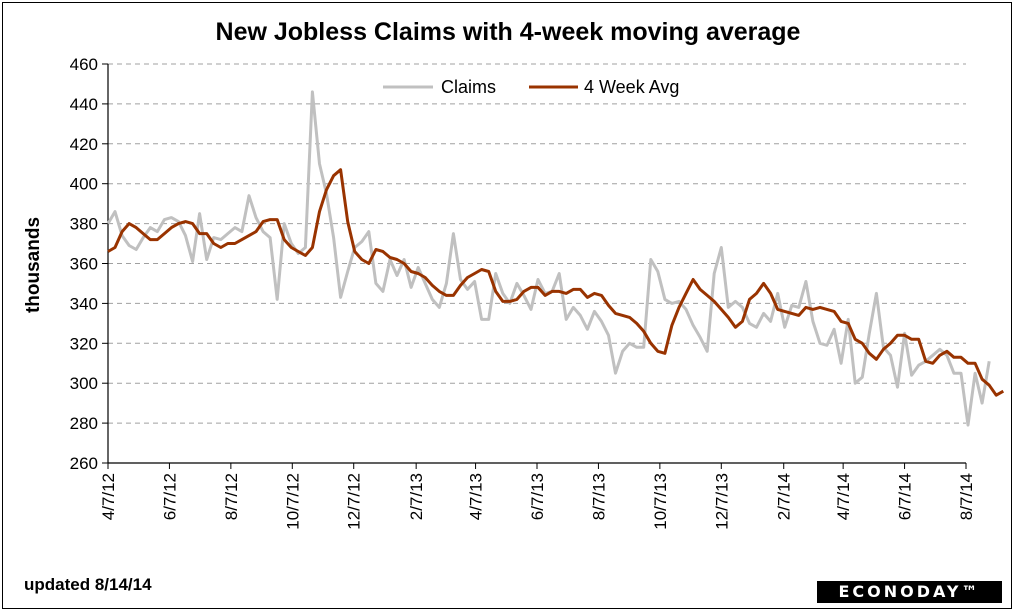 This screenshot has width=1016, height=613. I want to click on x-tick-label: 8/7/12, so click(231, 496).